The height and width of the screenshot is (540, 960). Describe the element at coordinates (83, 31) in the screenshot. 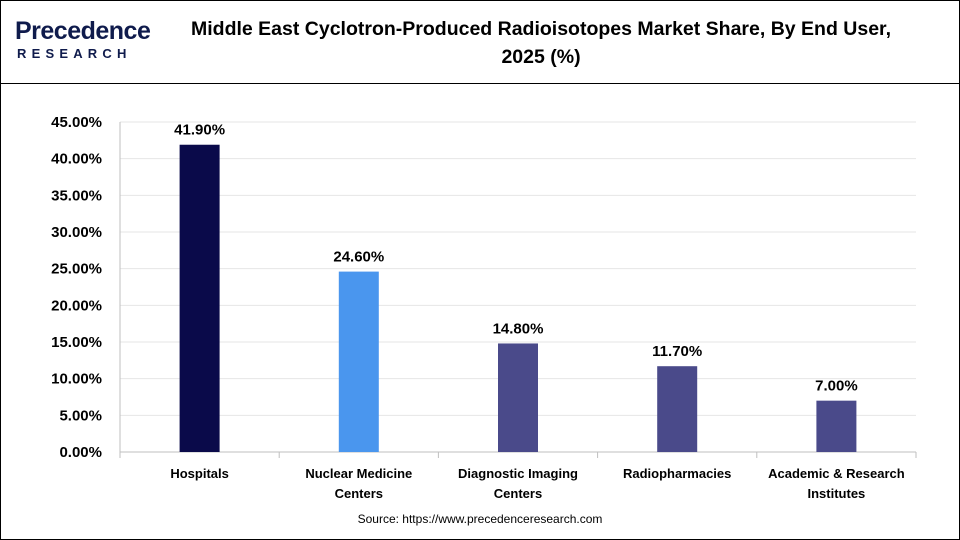

I see `brand-name: Precedence` at that location.